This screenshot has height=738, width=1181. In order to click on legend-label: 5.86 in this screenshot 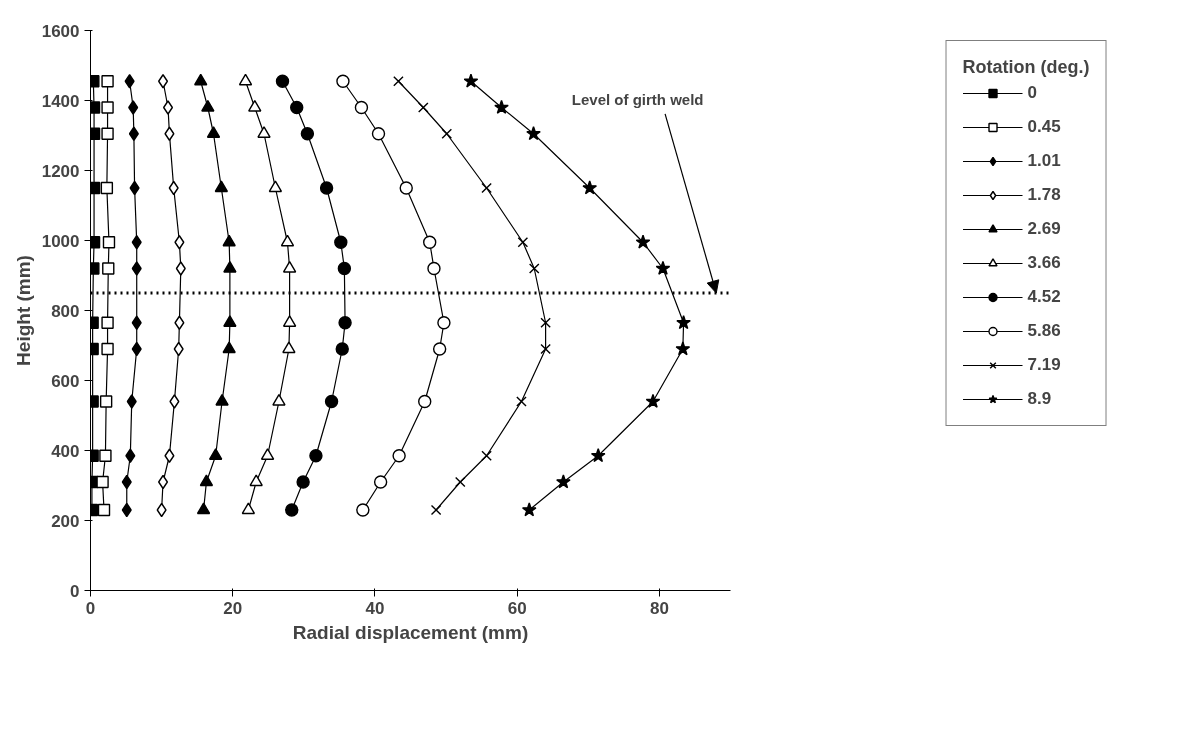, I will do `click(1044, 331)`.